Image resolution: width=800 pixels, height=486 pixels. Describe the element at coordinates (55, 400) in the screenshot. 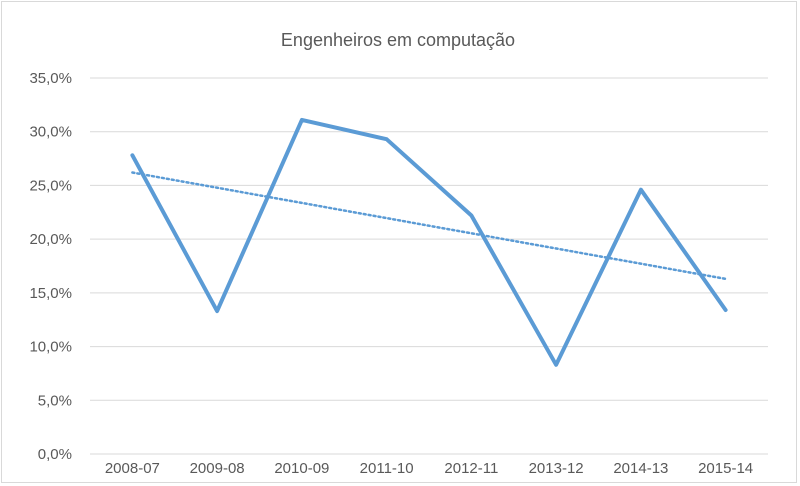

I see `y-tick-label: 5,0%` at that location.